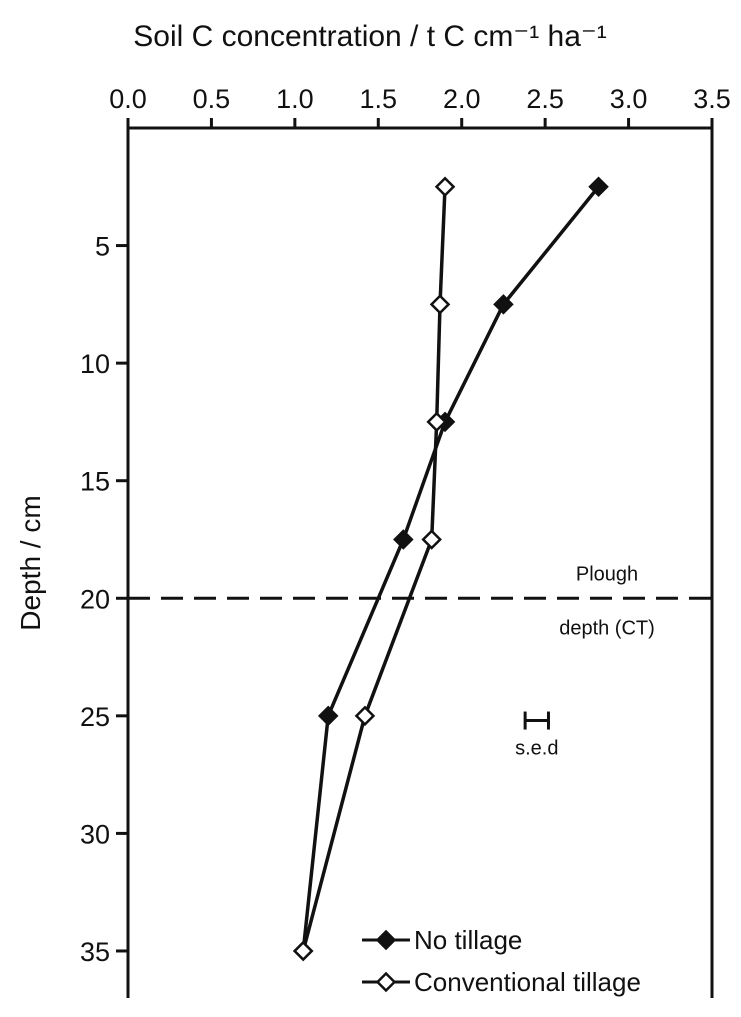  What do you see at coordinates (468, 940) in the screenshot?
I see `legend-label: No tillage` at bounding box center [468, 940].